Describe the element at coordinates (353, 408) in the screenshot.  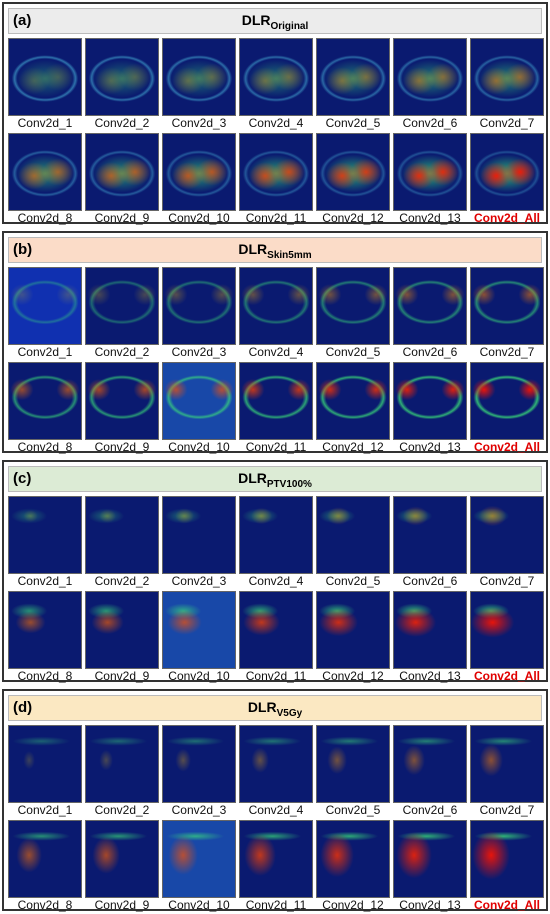
I see `feature-map: Conv2d_12` at that location.